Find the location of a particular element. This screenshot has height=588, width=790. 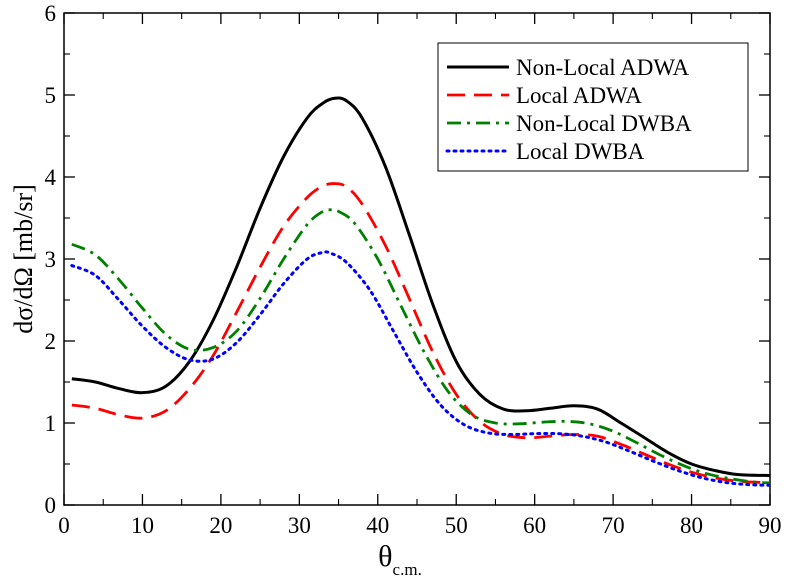

x-axis-label-subscript: c.m. is located at coordinates (407, 569).